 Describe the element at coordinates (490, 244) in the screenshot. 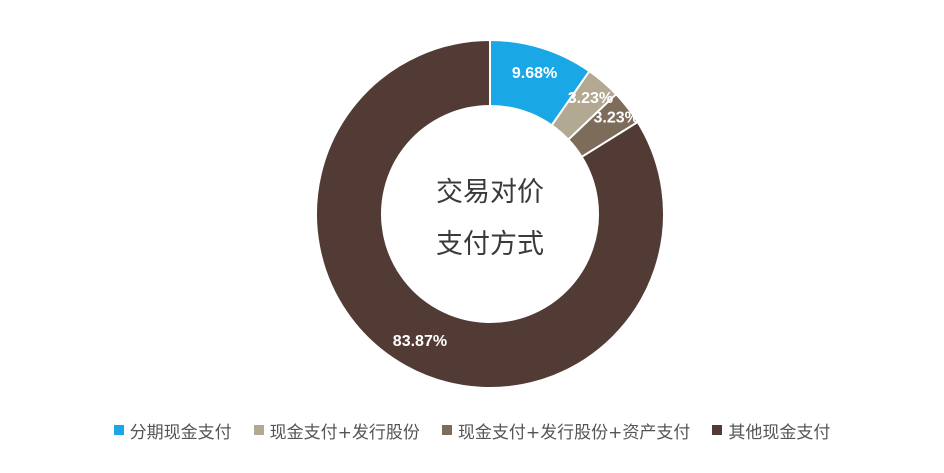

I see `center-text-line-2: 支付方式` at that location.